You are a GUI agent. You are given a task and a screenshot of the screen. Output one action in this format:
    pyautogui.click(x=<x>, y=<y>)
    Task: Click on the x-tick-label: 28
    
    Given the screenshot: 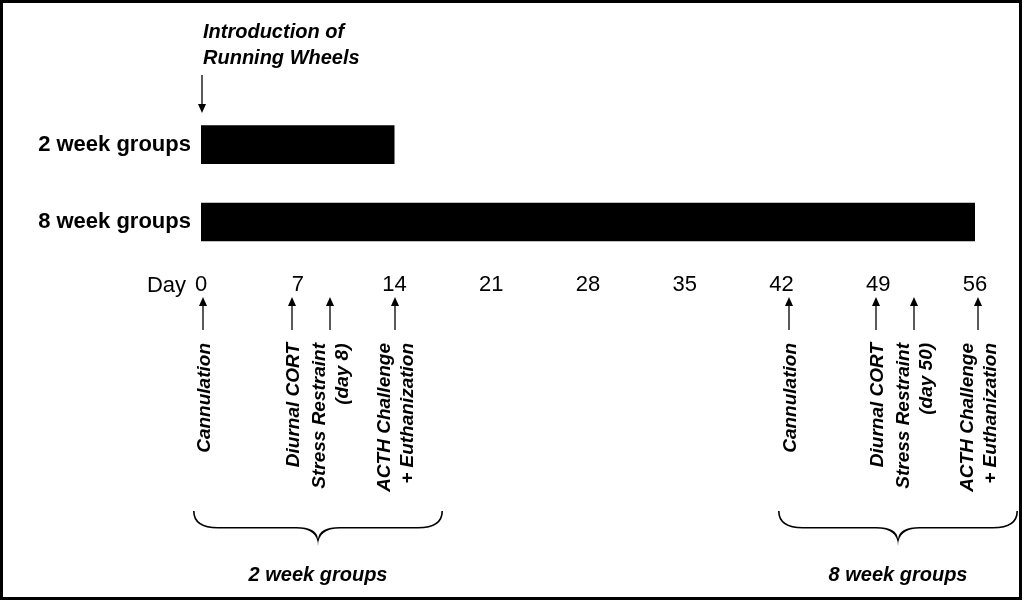 What is the action you would take?
    pyautogui.click(x=588, y=283)
    